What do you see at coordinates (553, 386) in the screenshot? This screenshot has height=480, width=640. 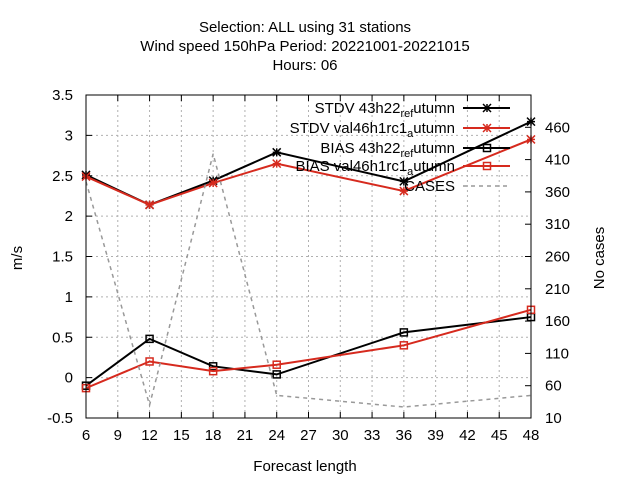 I see `y2-tick-label: 60` at bounding box center [553, 386].